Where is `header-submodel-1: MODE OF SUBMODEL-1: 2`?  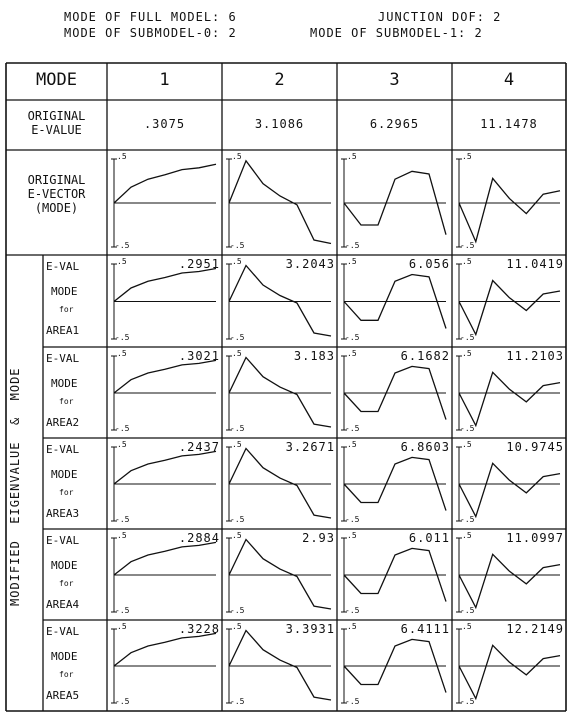 header-submodel-1: MODE OF SUBMODEL-1: 2 is located at coordinates (396, 33).